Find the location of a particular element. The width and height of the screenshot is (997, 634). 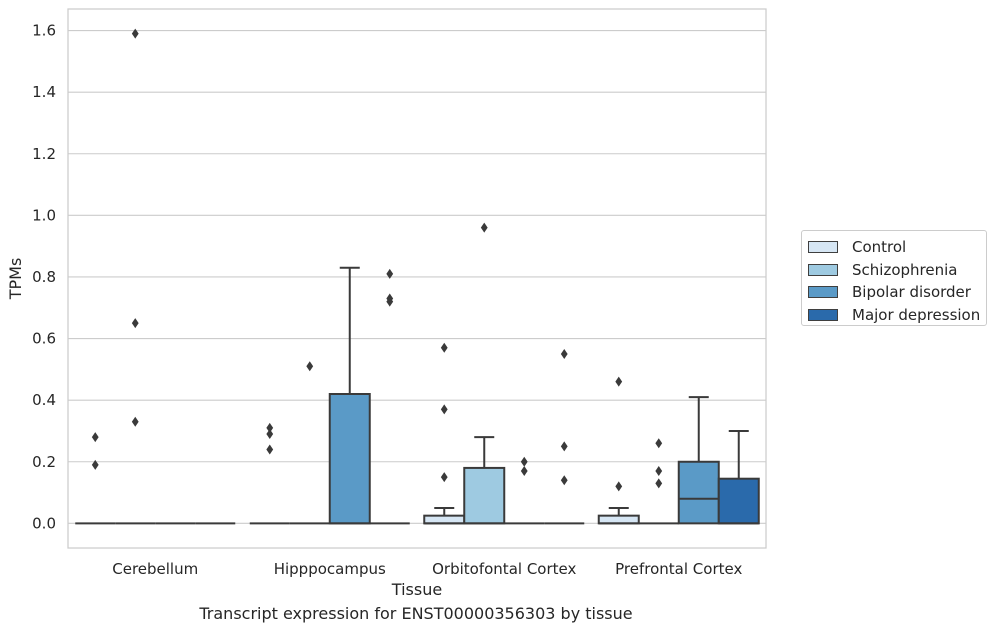

x-tick-label: Orbitofontal Cortex is located at coordinates (504, 569).